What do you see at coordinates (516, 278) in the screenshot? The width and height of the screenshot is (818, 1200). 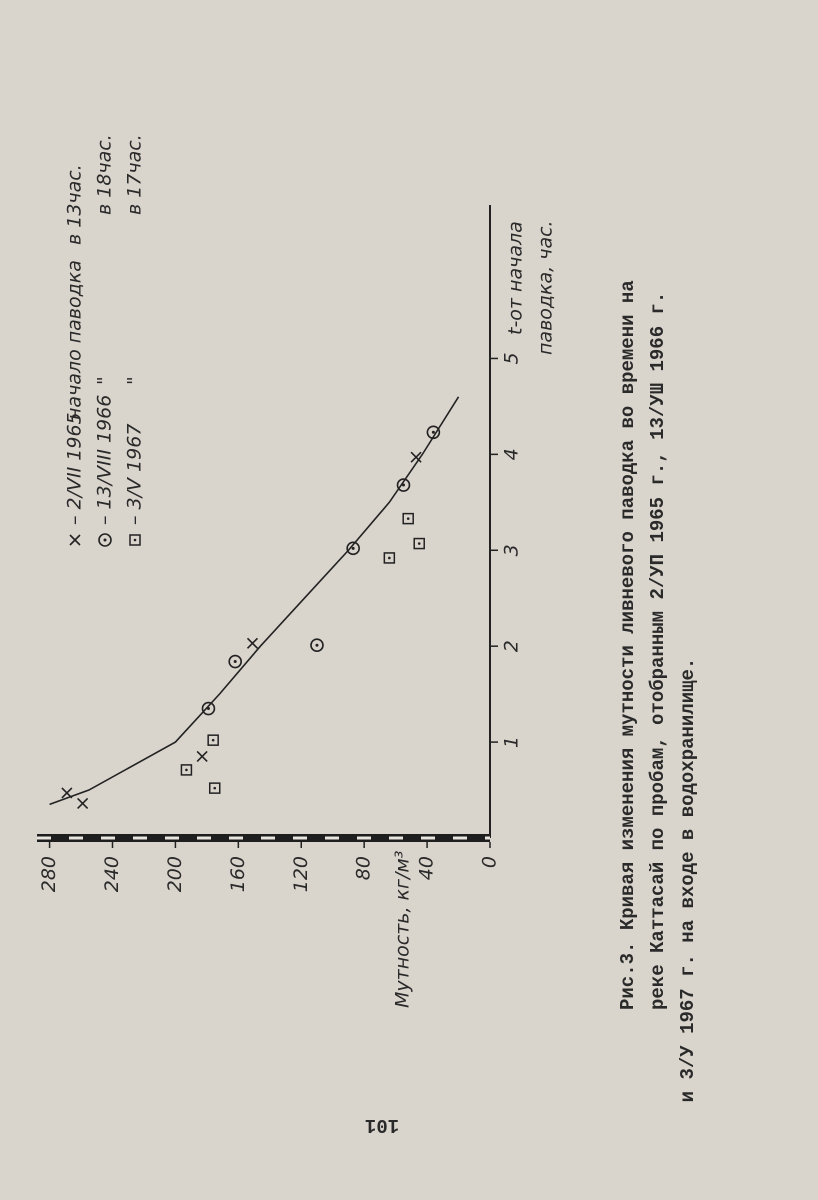 I see `x-axis-label: t-от начала` at bounding box center [516, 278].